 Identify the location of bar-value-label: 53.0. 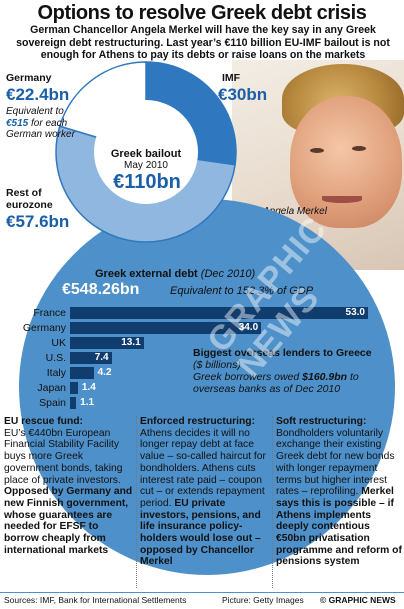
(355, 312).